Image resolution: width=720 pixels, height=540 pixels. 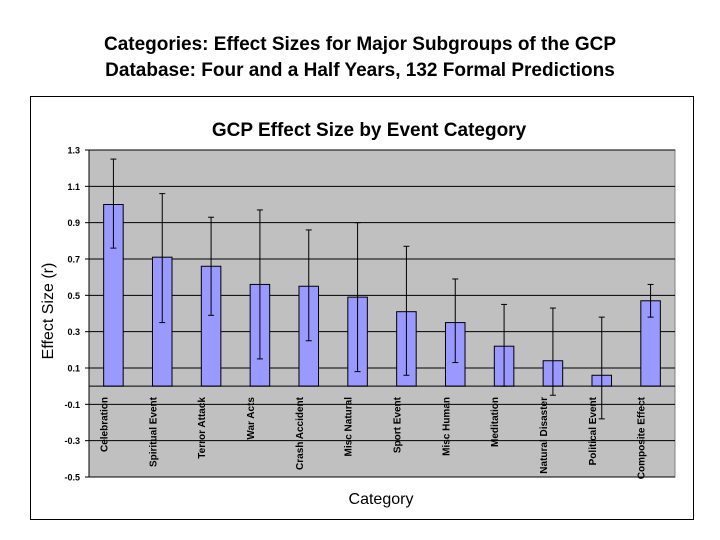 What do you see at coordinates (397, 424) in the screenshot?
I see `x-tick-label: Sport Event` at bounding box center [397, 424].